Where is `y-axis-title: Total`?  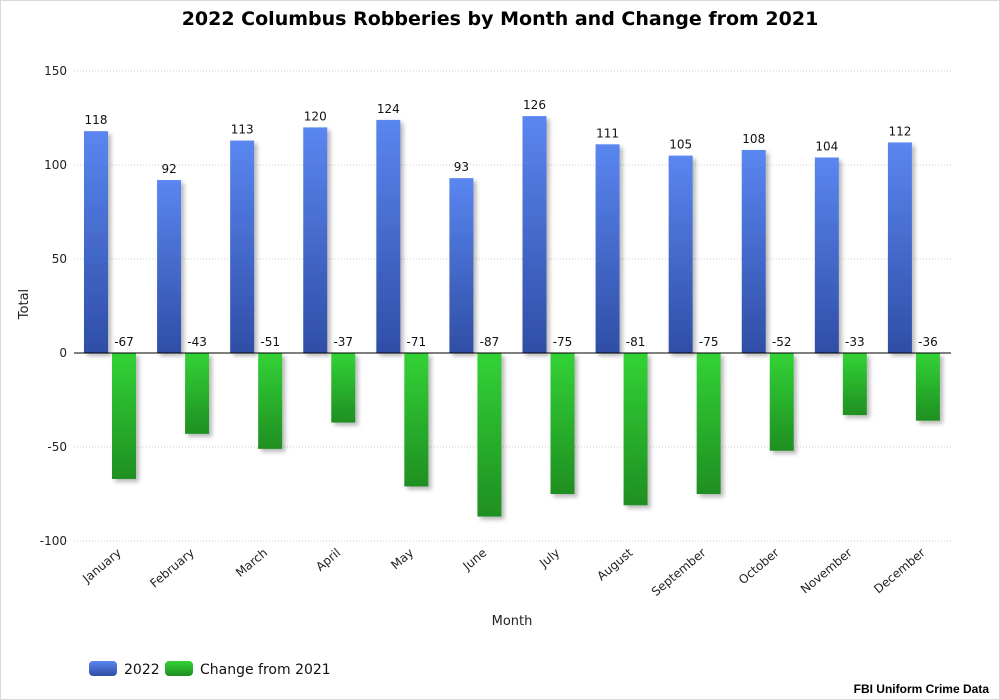
y-axis-title: Total is located at coordinates (24, 304).